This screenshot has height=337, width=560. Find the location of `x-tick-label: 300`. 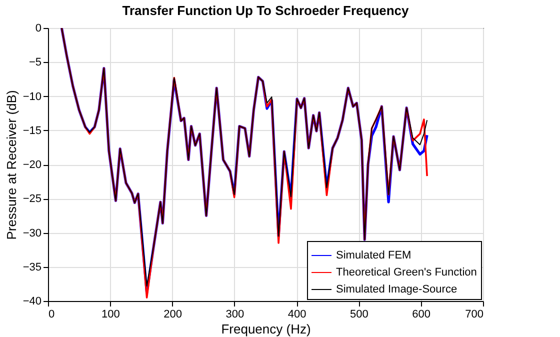

x-tick-label: 300 is located at coordinates (235, 314).